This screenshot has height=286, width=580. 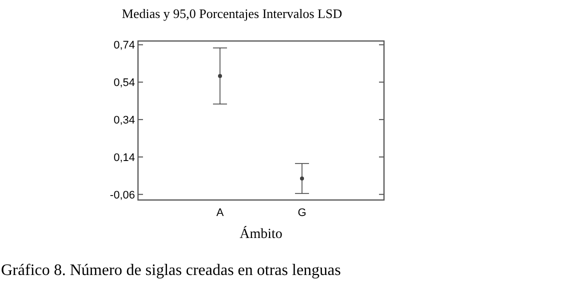 I want to click on y-tick-label: -0,06, so click(x=122, y=195).